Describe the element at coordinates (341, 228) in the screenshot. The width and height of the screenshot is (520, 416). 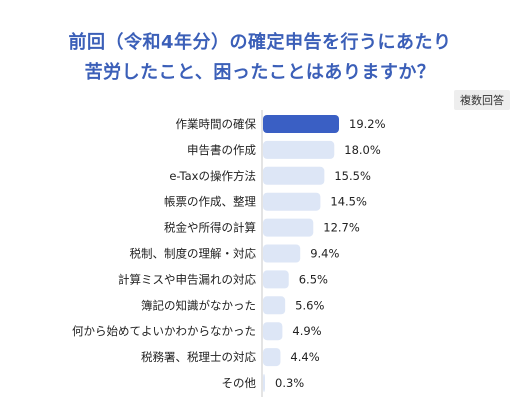
I see `value-label: 12.7%` at that location.